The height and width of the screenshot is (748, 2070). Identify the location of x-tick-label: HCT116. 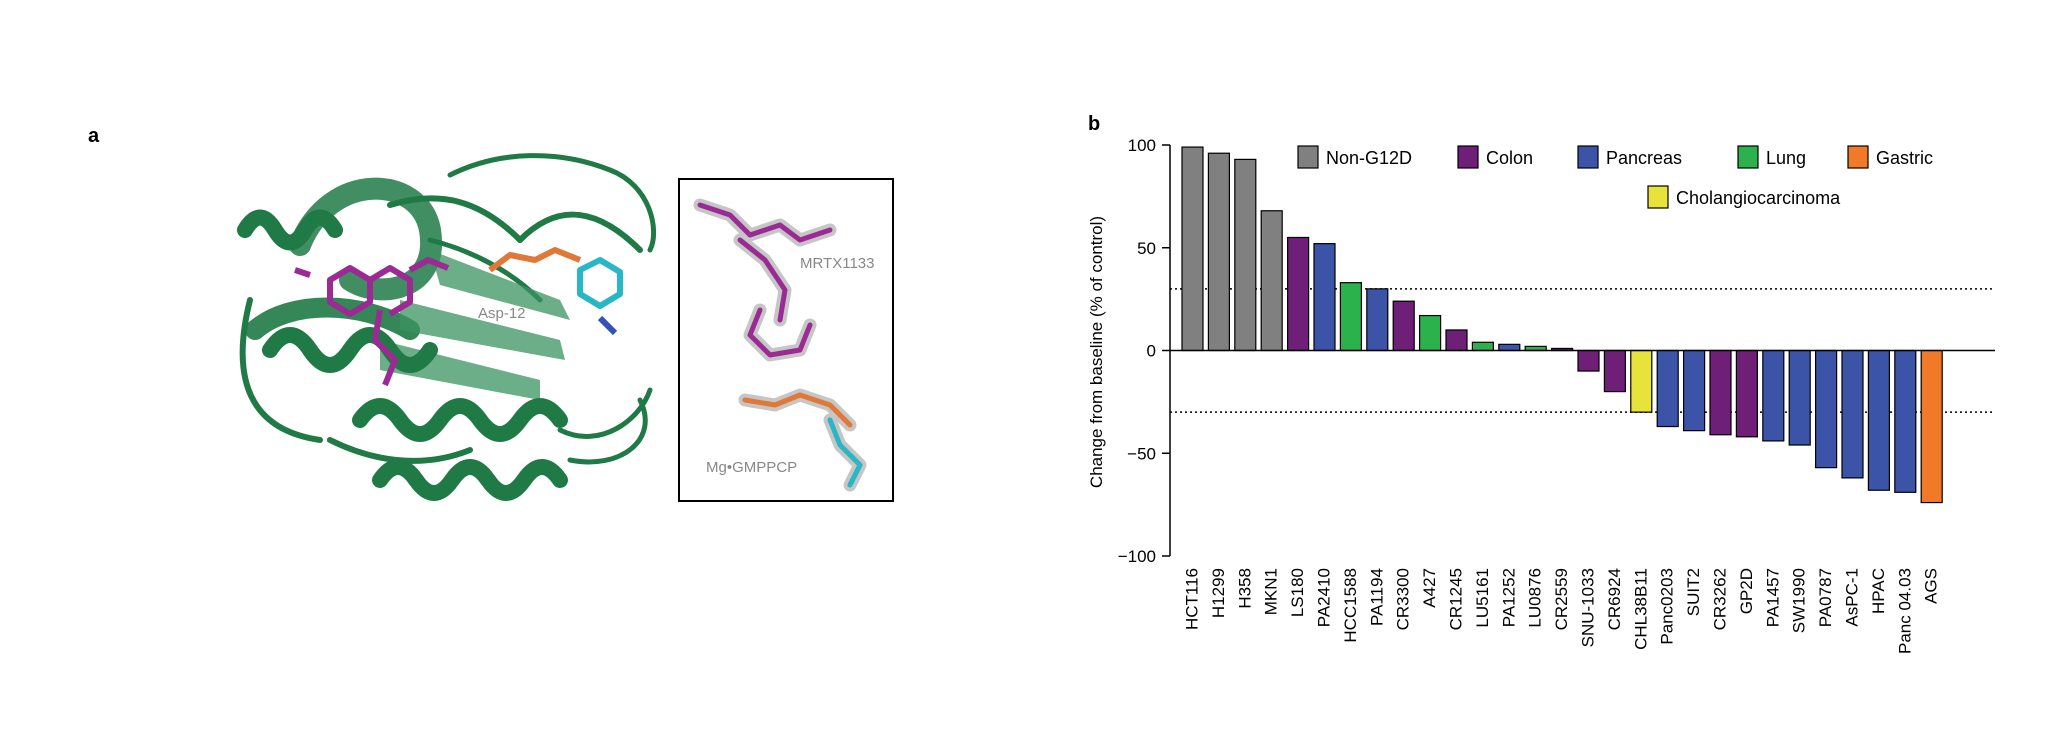
(1192, 599).